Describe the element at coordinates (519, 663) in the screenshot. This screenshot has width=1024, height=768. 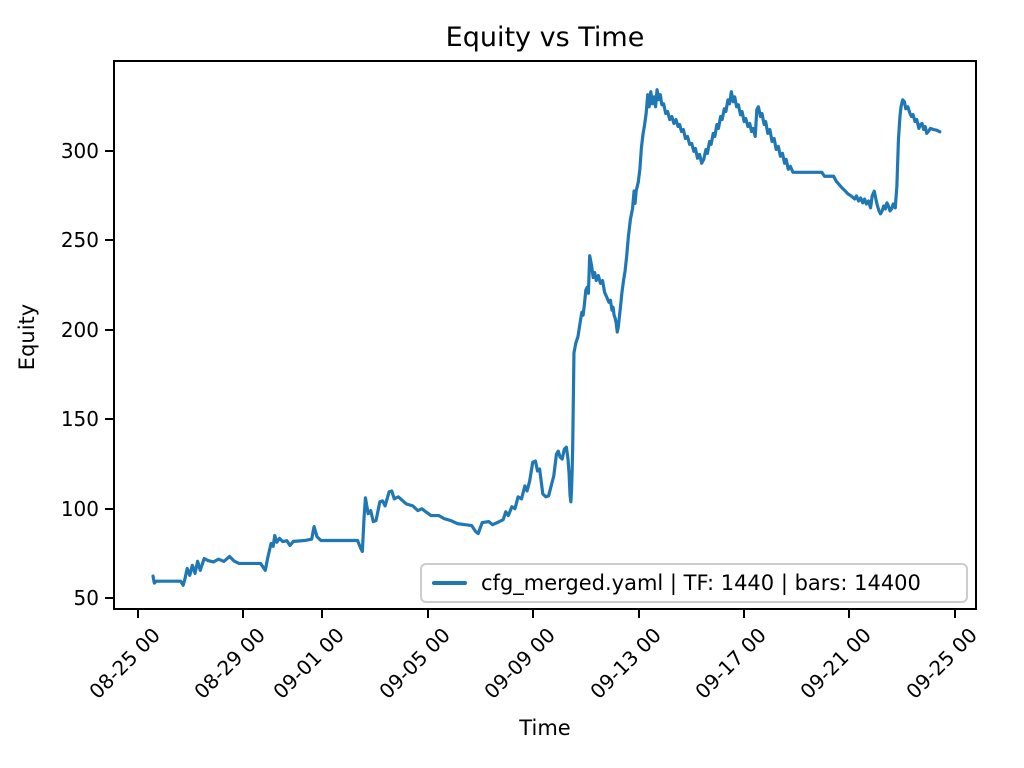
I see `x-tick-label: 09-09 00` at that location.